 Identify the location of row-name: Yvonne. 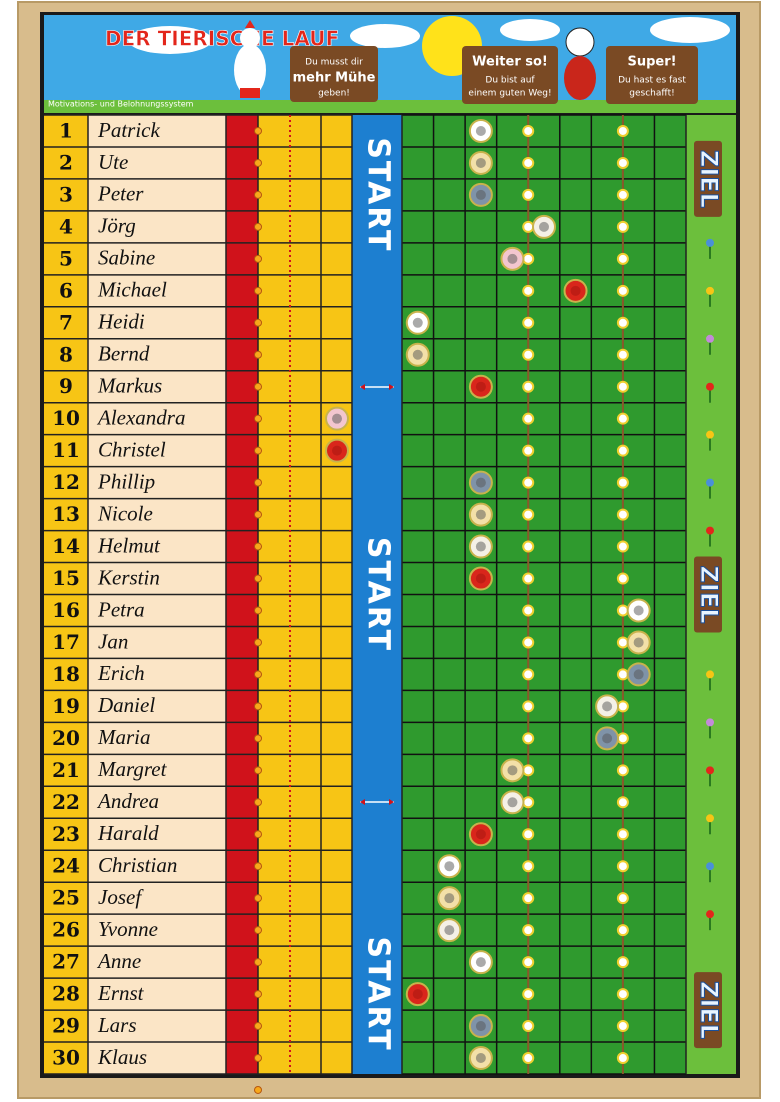
(128, 929).